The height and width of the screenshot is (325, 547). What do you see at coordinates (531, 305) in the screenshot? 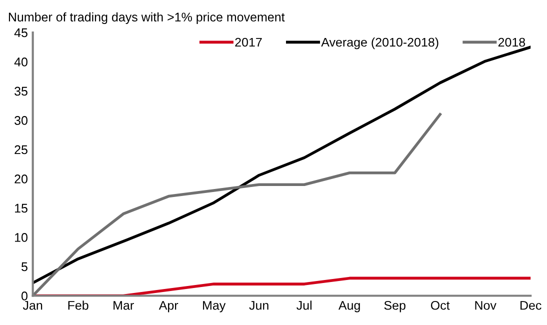
I see `x-tick-label: Dec` at bounding box center [531, 305].